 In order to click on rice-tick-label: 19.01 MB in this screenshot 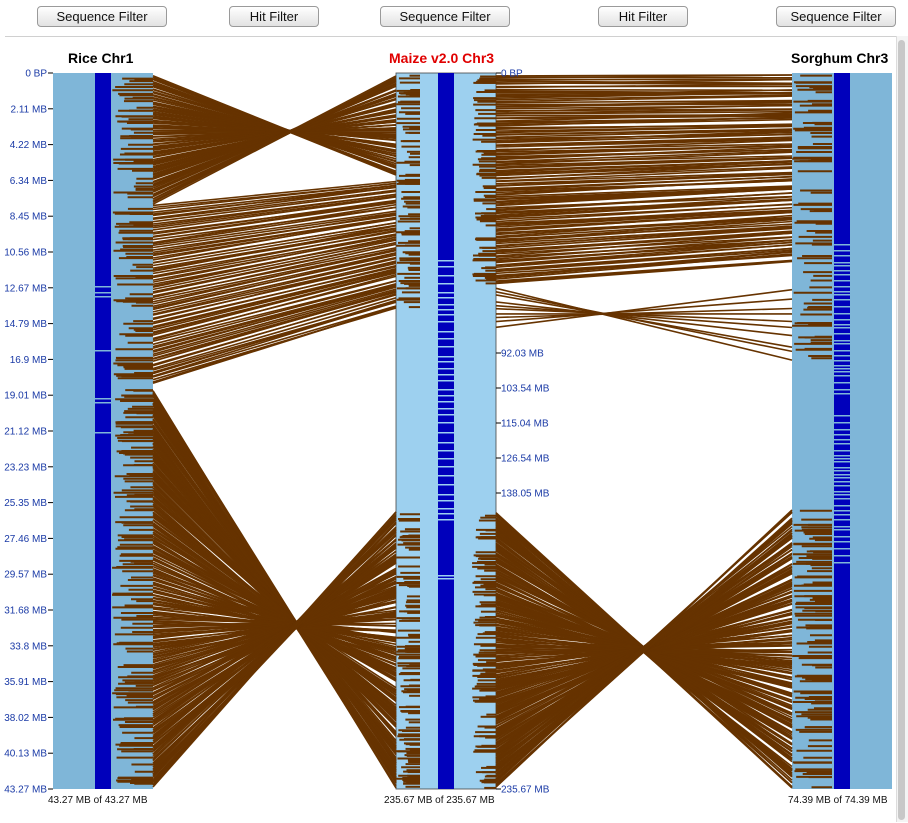, I will do `click(25, 396)`.